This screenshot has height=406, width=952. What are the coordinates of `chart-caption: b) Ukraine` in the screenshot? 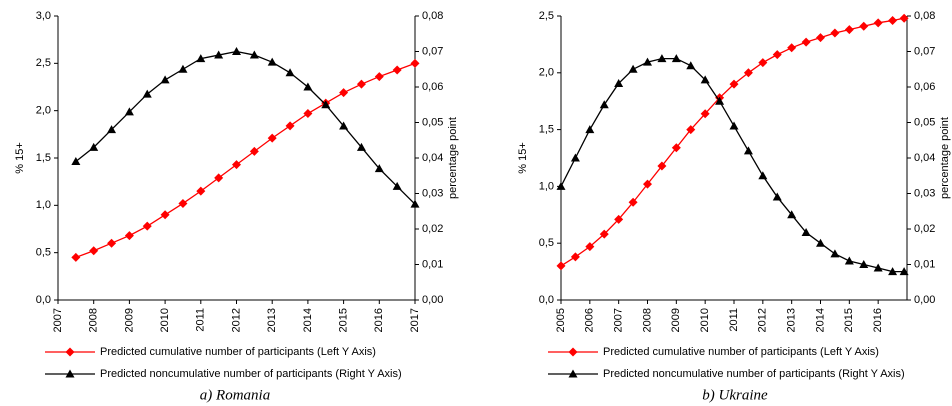 It's located at (735, 395).